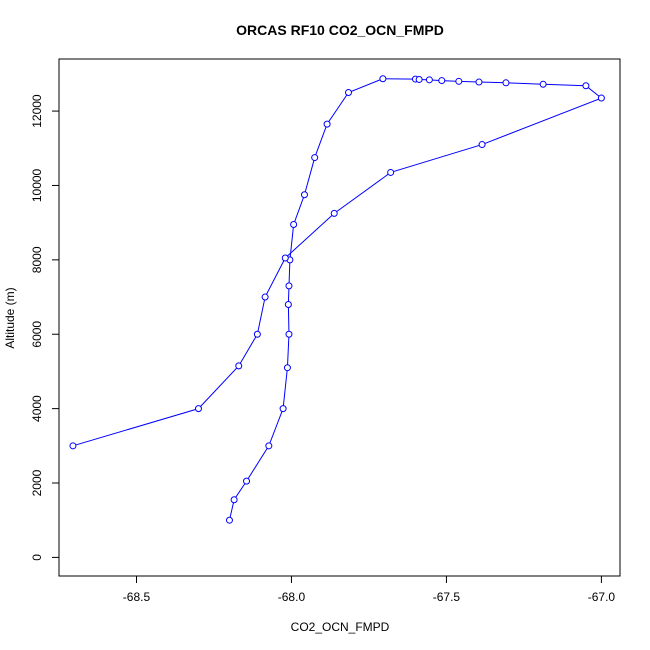 This screenshot has width=650, height=650. Describe the element at coordinates (447, 597) in the screenshot. I see `x-tick-label: -67.5` at that location.